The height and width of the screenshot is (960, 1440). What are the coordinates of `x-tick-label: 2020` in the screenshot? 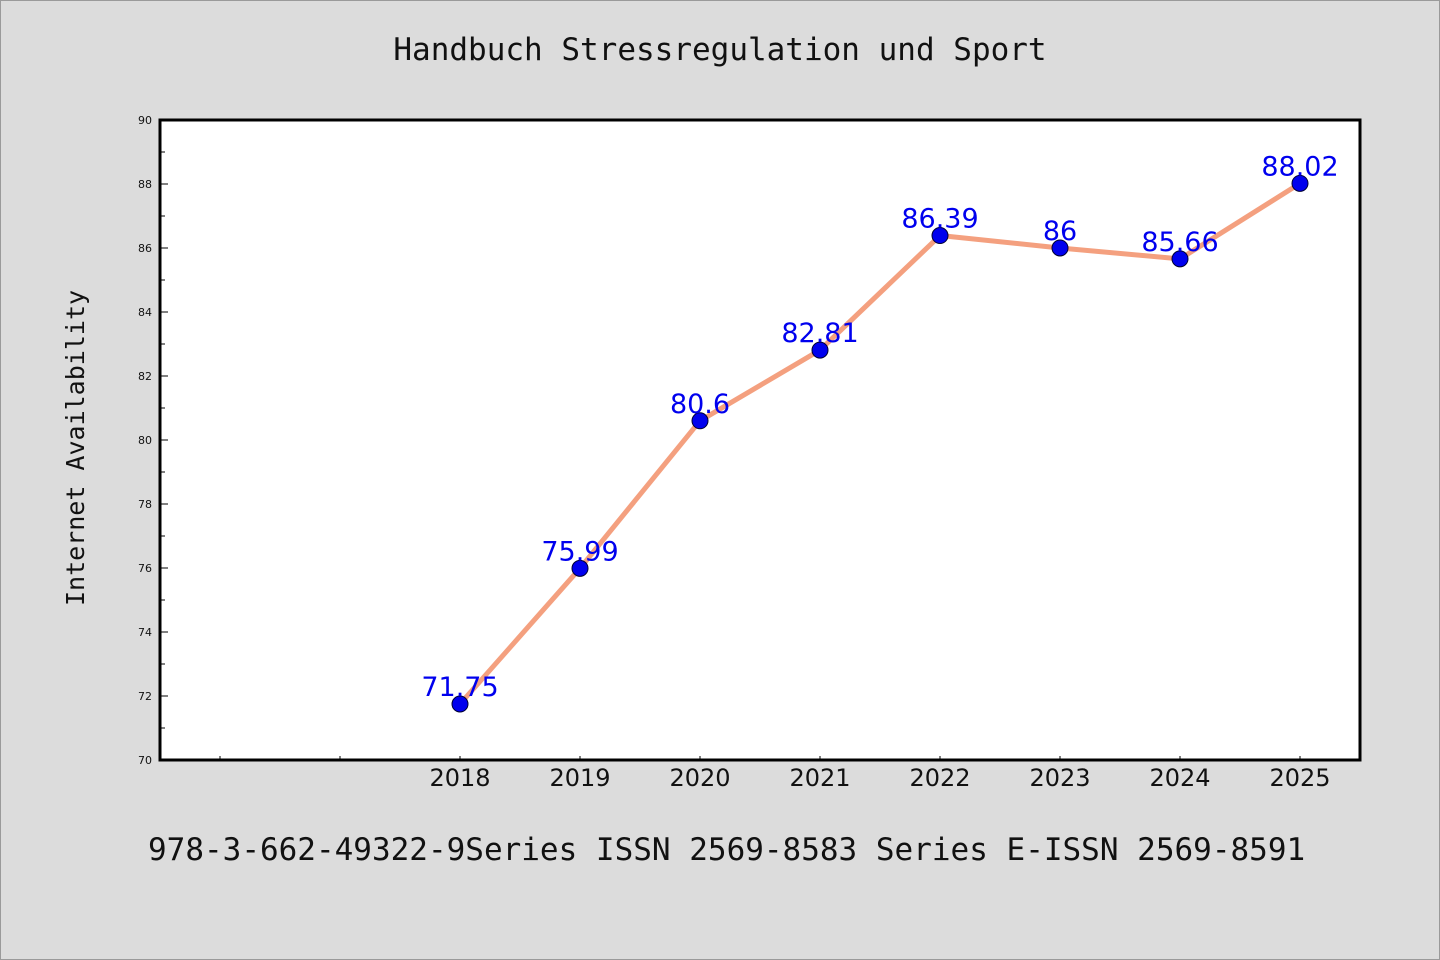 It's located at (699, 778).